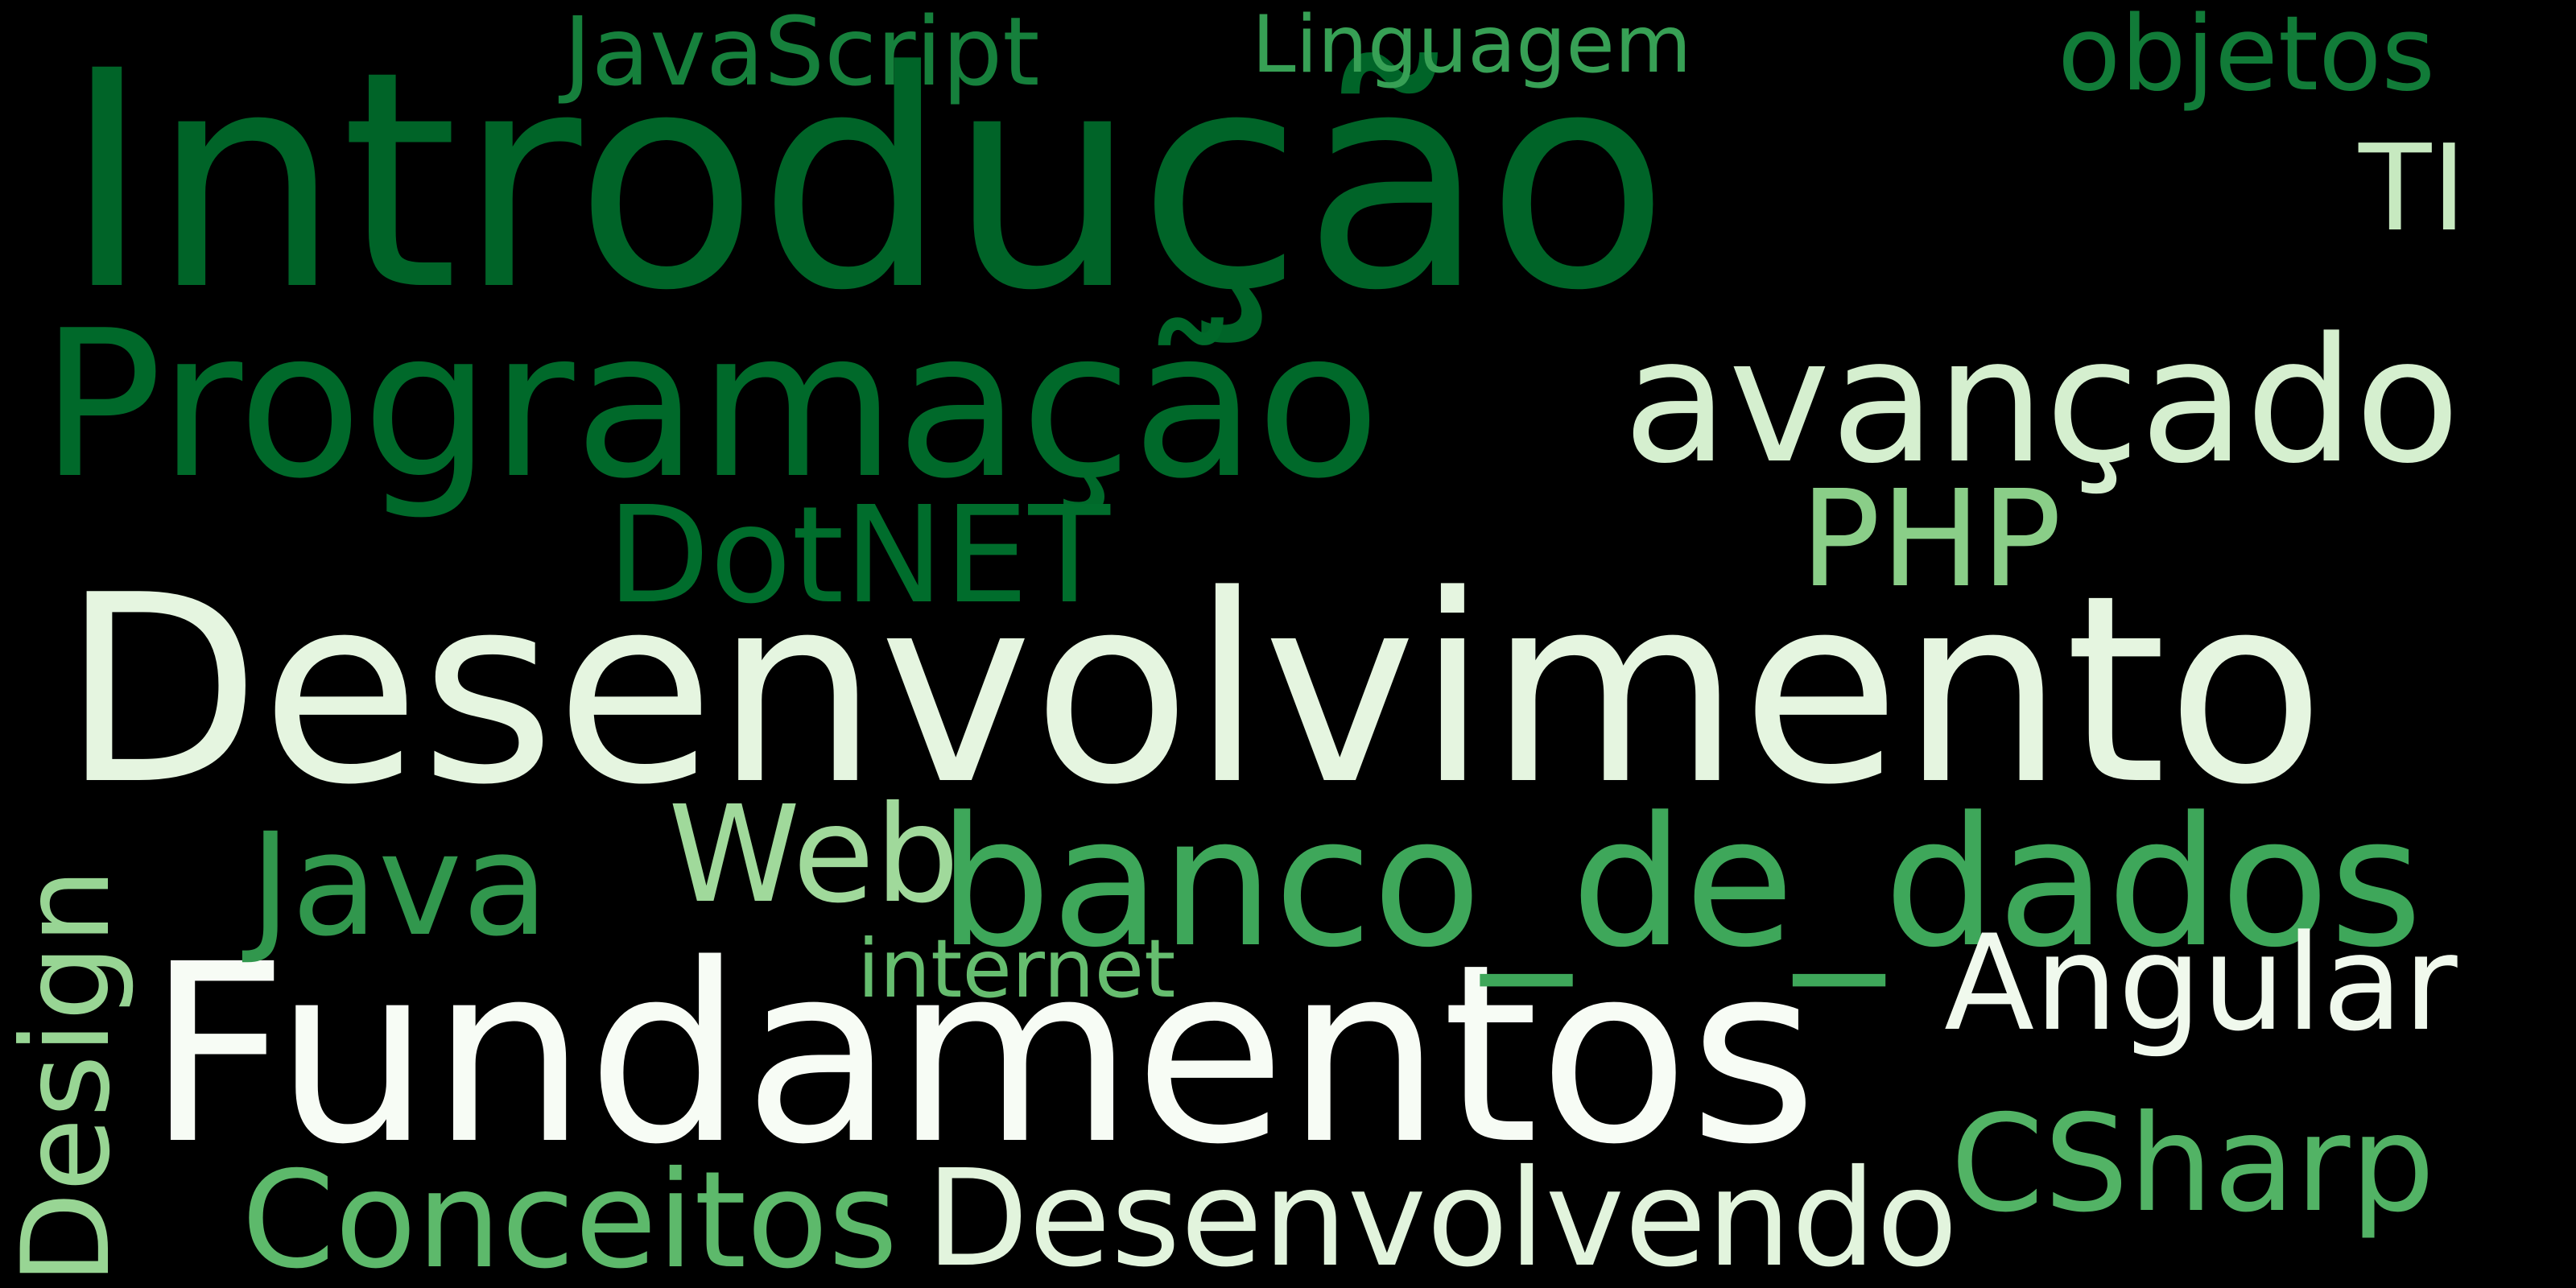 This screenshot has width=2576, height=1288. Describe the element at coordinates (710, 405) in the screenshot. I see `word-programacao: Programação` at that location.